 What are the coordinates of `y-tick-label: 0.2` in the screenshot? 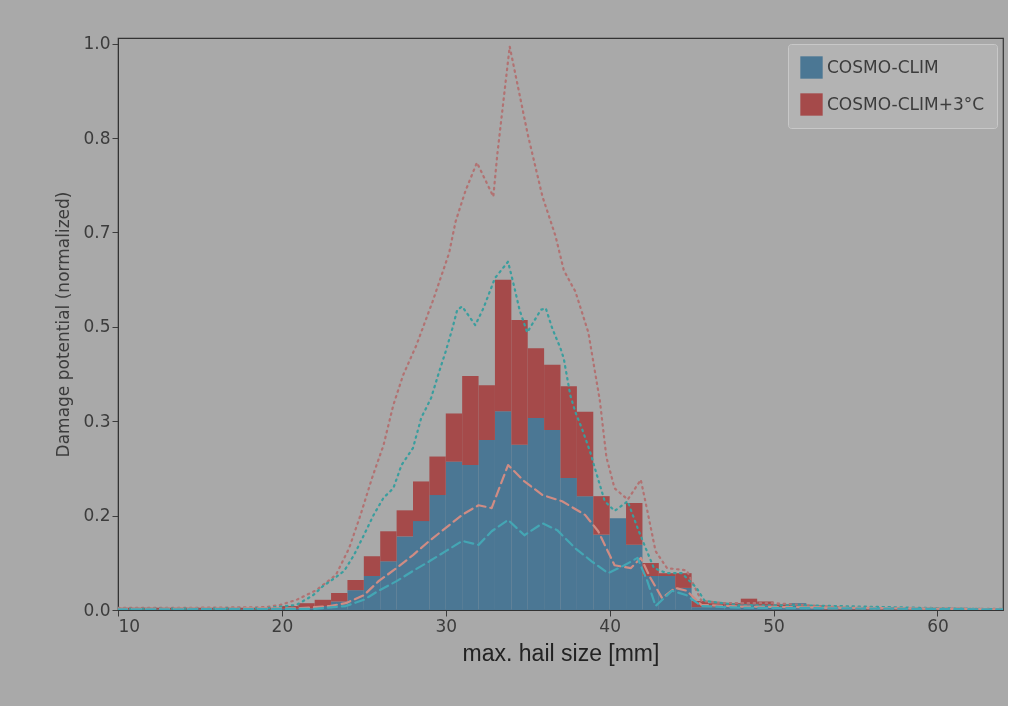 It's located at (97, 515).